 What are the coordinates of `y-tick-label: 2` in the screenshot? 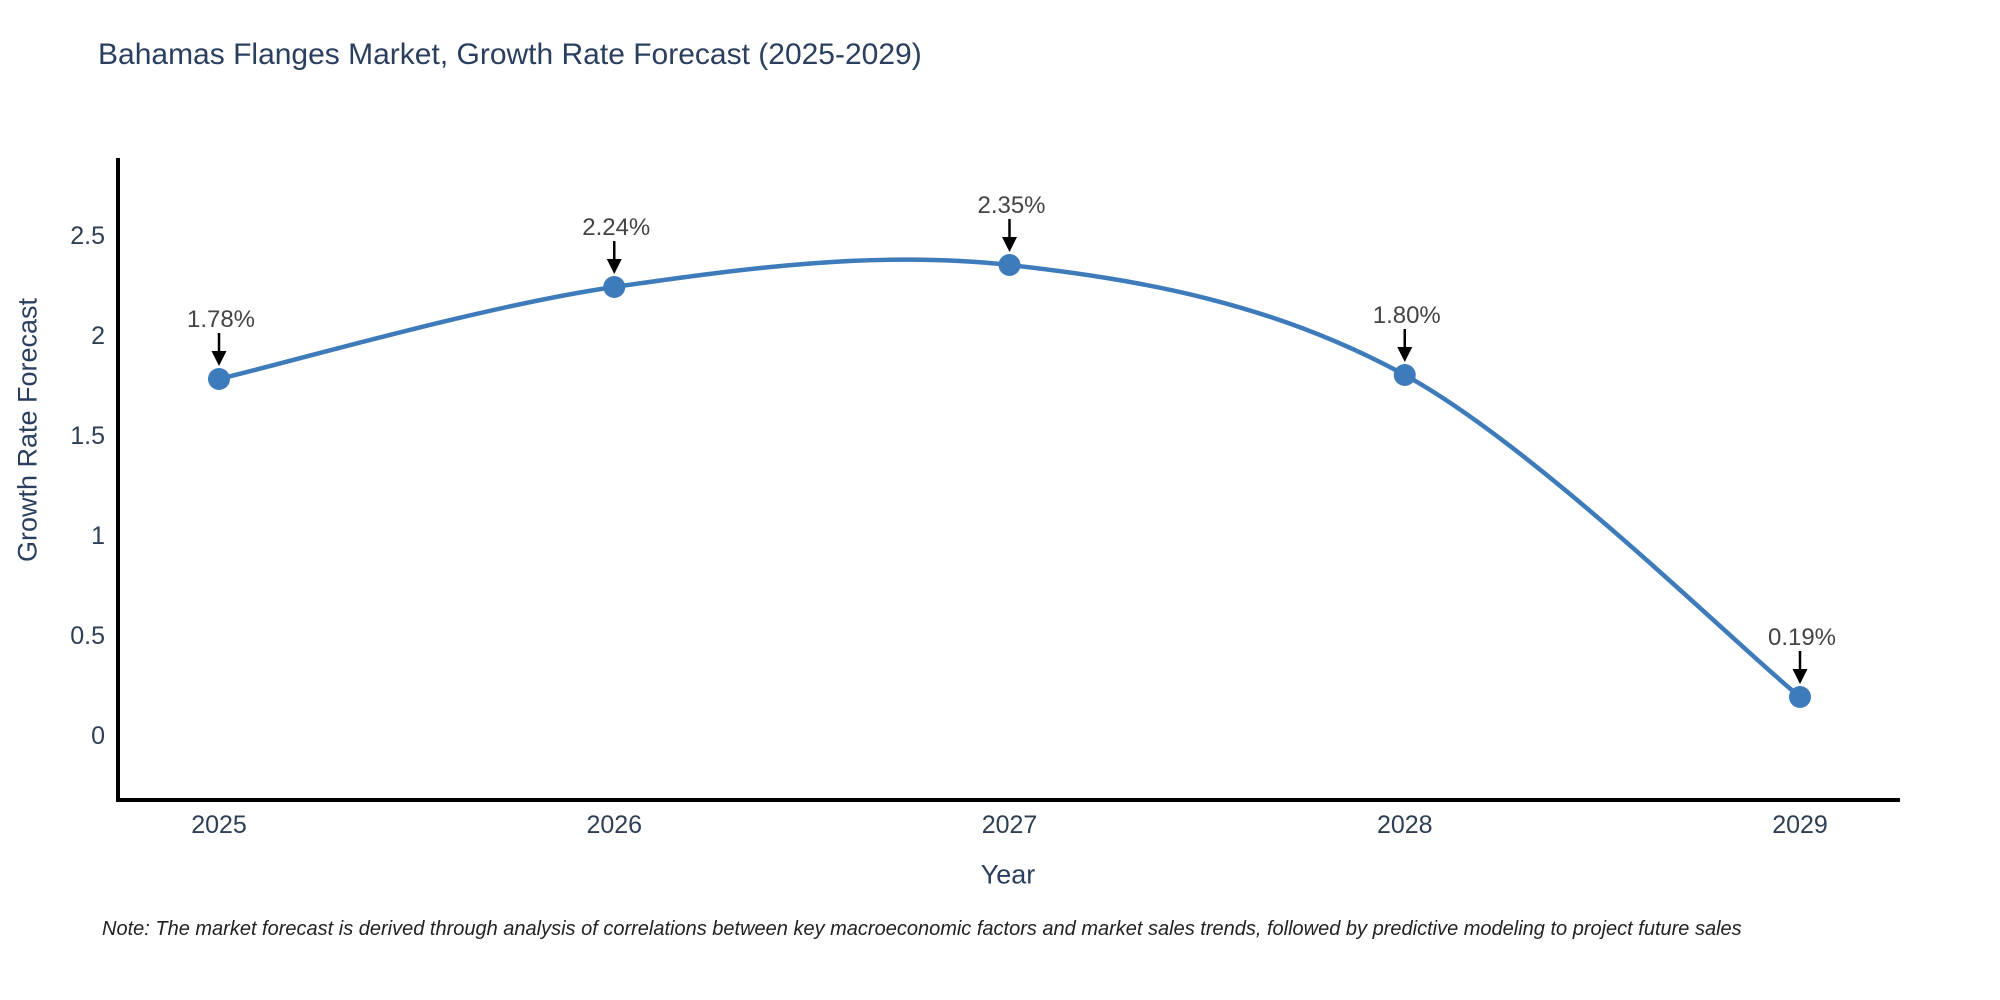 It's located at (98, 336).